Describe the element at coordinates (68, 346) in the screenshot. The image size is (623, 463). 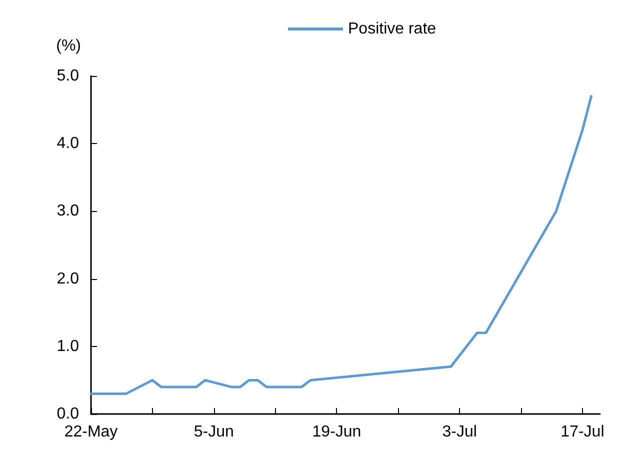
I see `y-tick-label: 1.0` at that location.